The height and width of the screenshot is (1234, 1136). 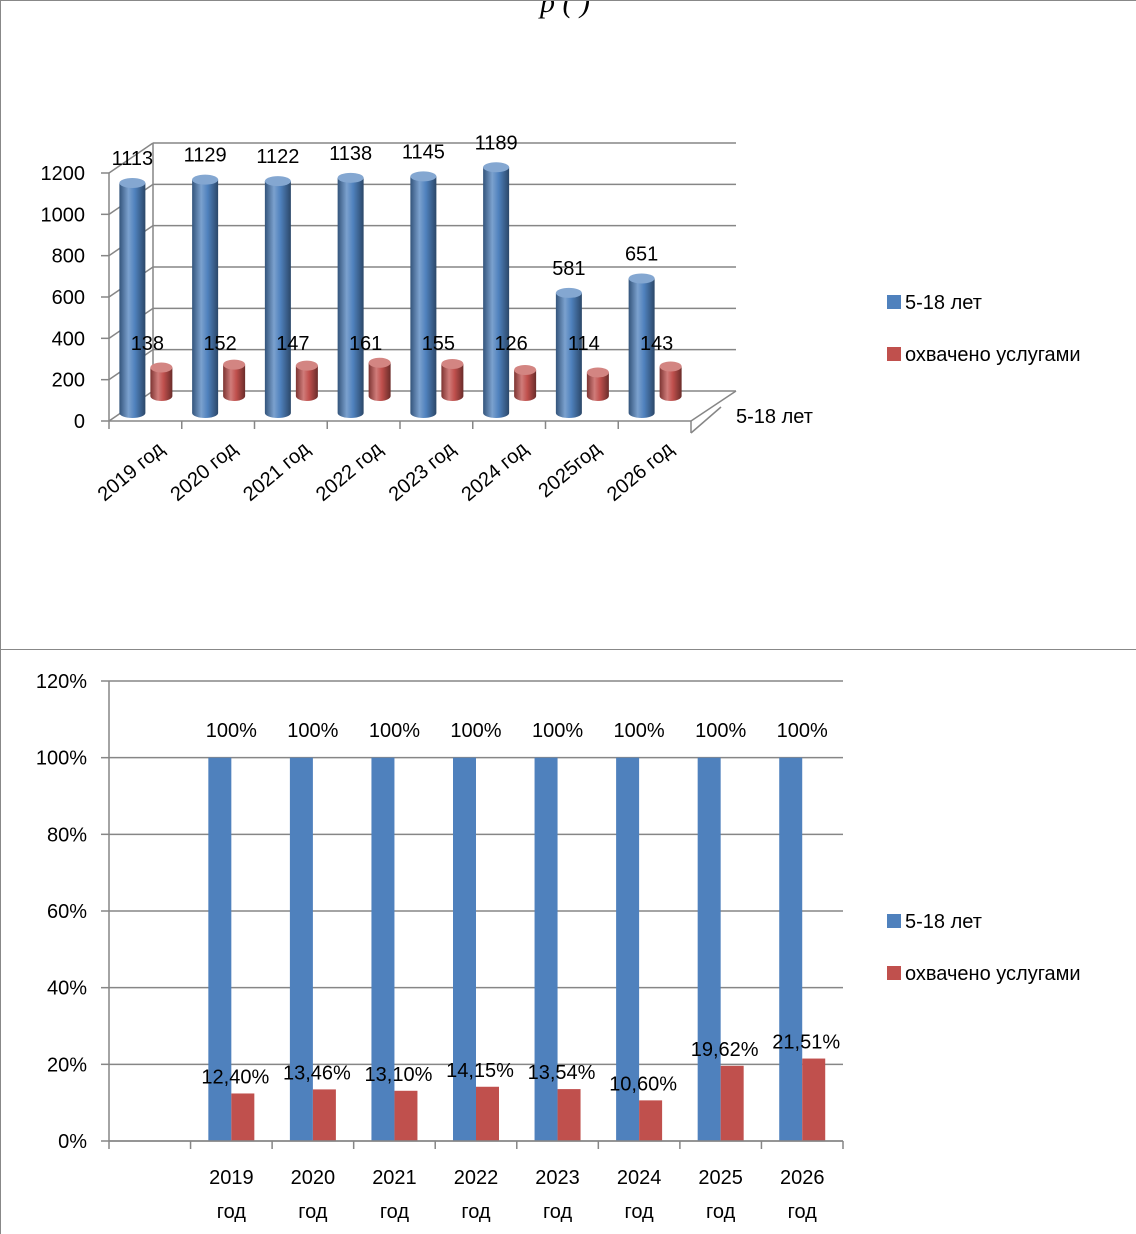 What do you see at coordinates (943, 303) in the screenshot?
I see `legend-label: 5-18 лет` at bounding box center [943, 303].